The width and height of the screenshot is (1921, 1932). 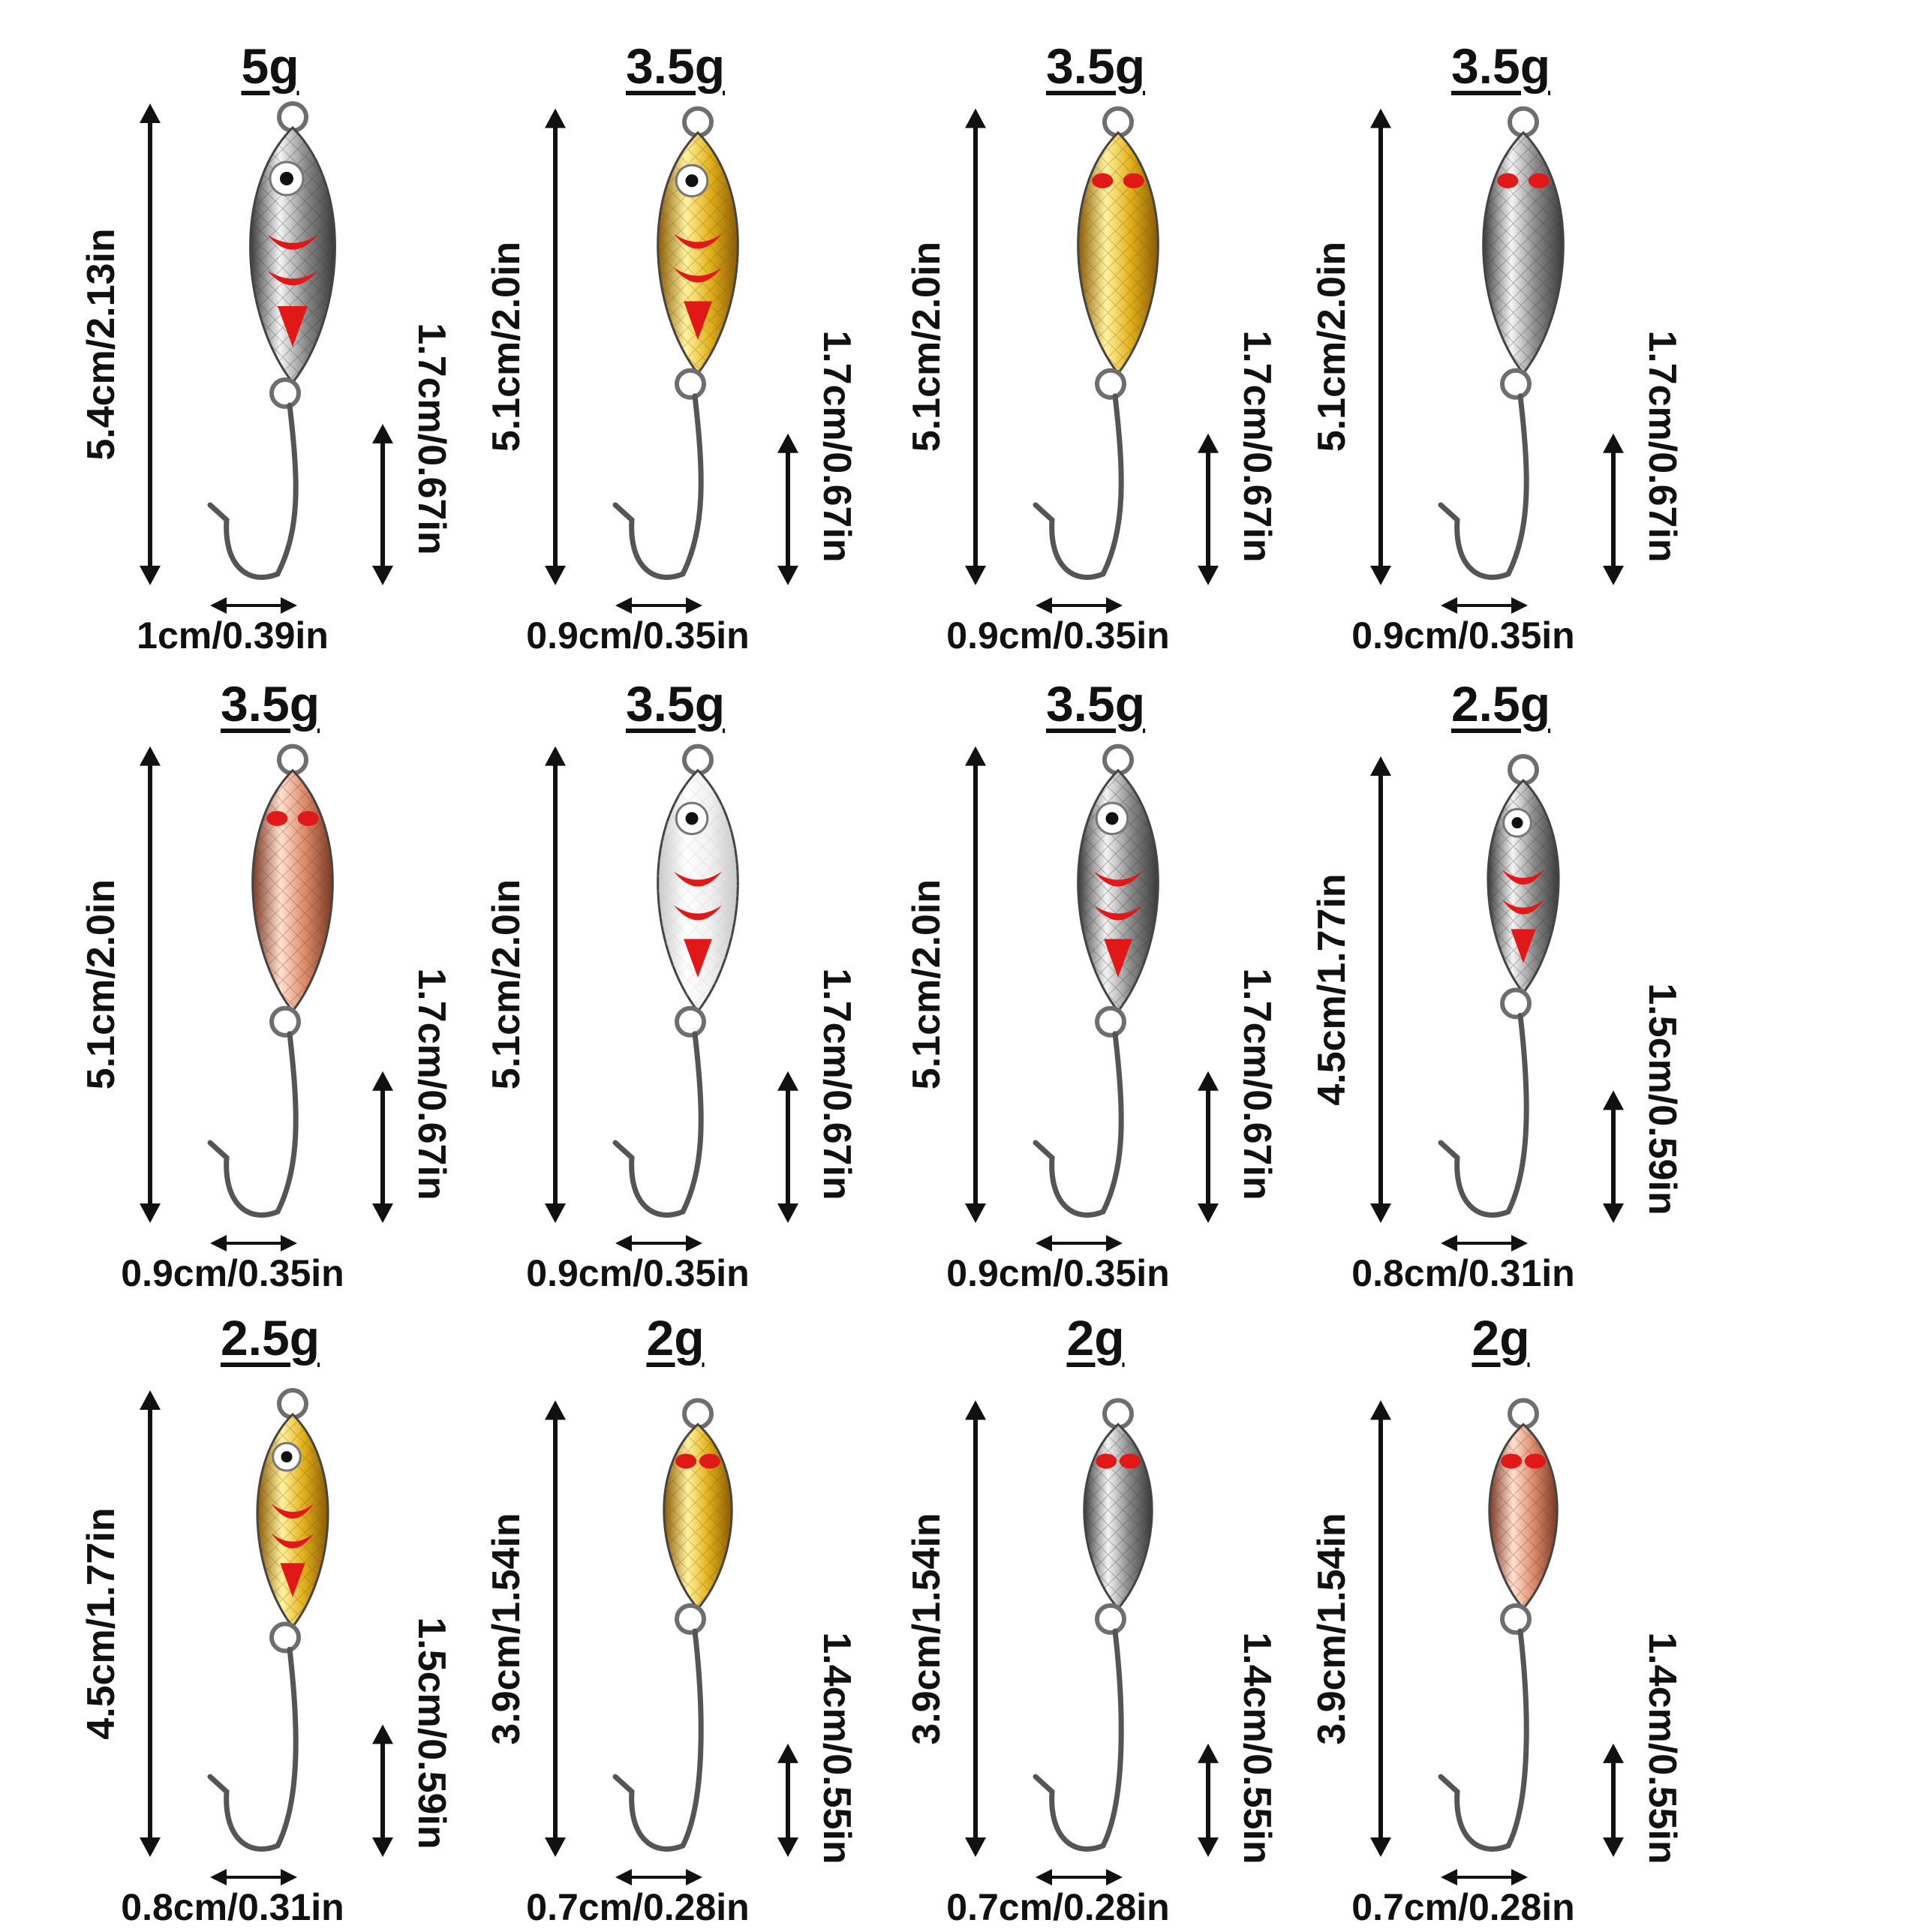 I want to click on gap-width-label: 1cm/0.39in, so click(x=233, y=636).